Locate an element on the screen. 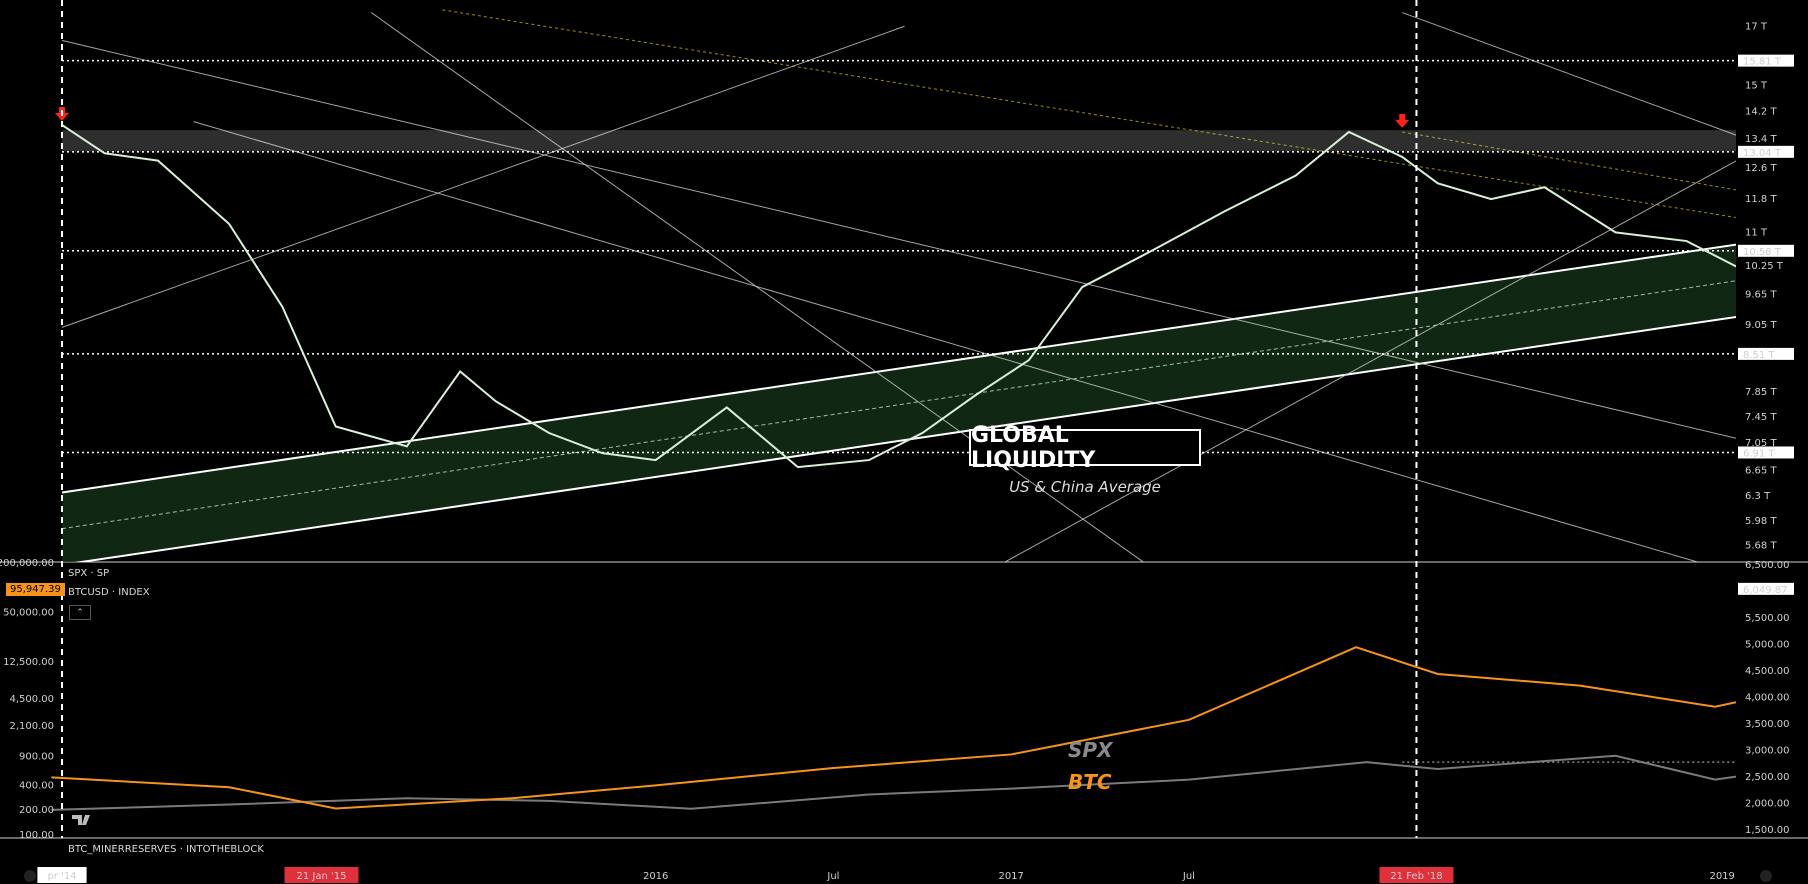 This screenshot has width=1808, height=884. y-tick-label: 5.98 T is located at coordinates (1761, 521).